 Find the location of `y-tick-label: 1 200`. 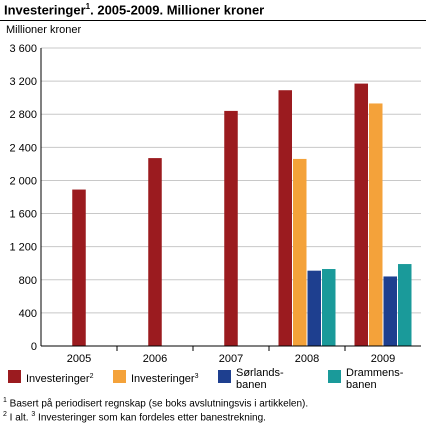

y-tick-label: 1 200 is located at coordinates (23, 248).